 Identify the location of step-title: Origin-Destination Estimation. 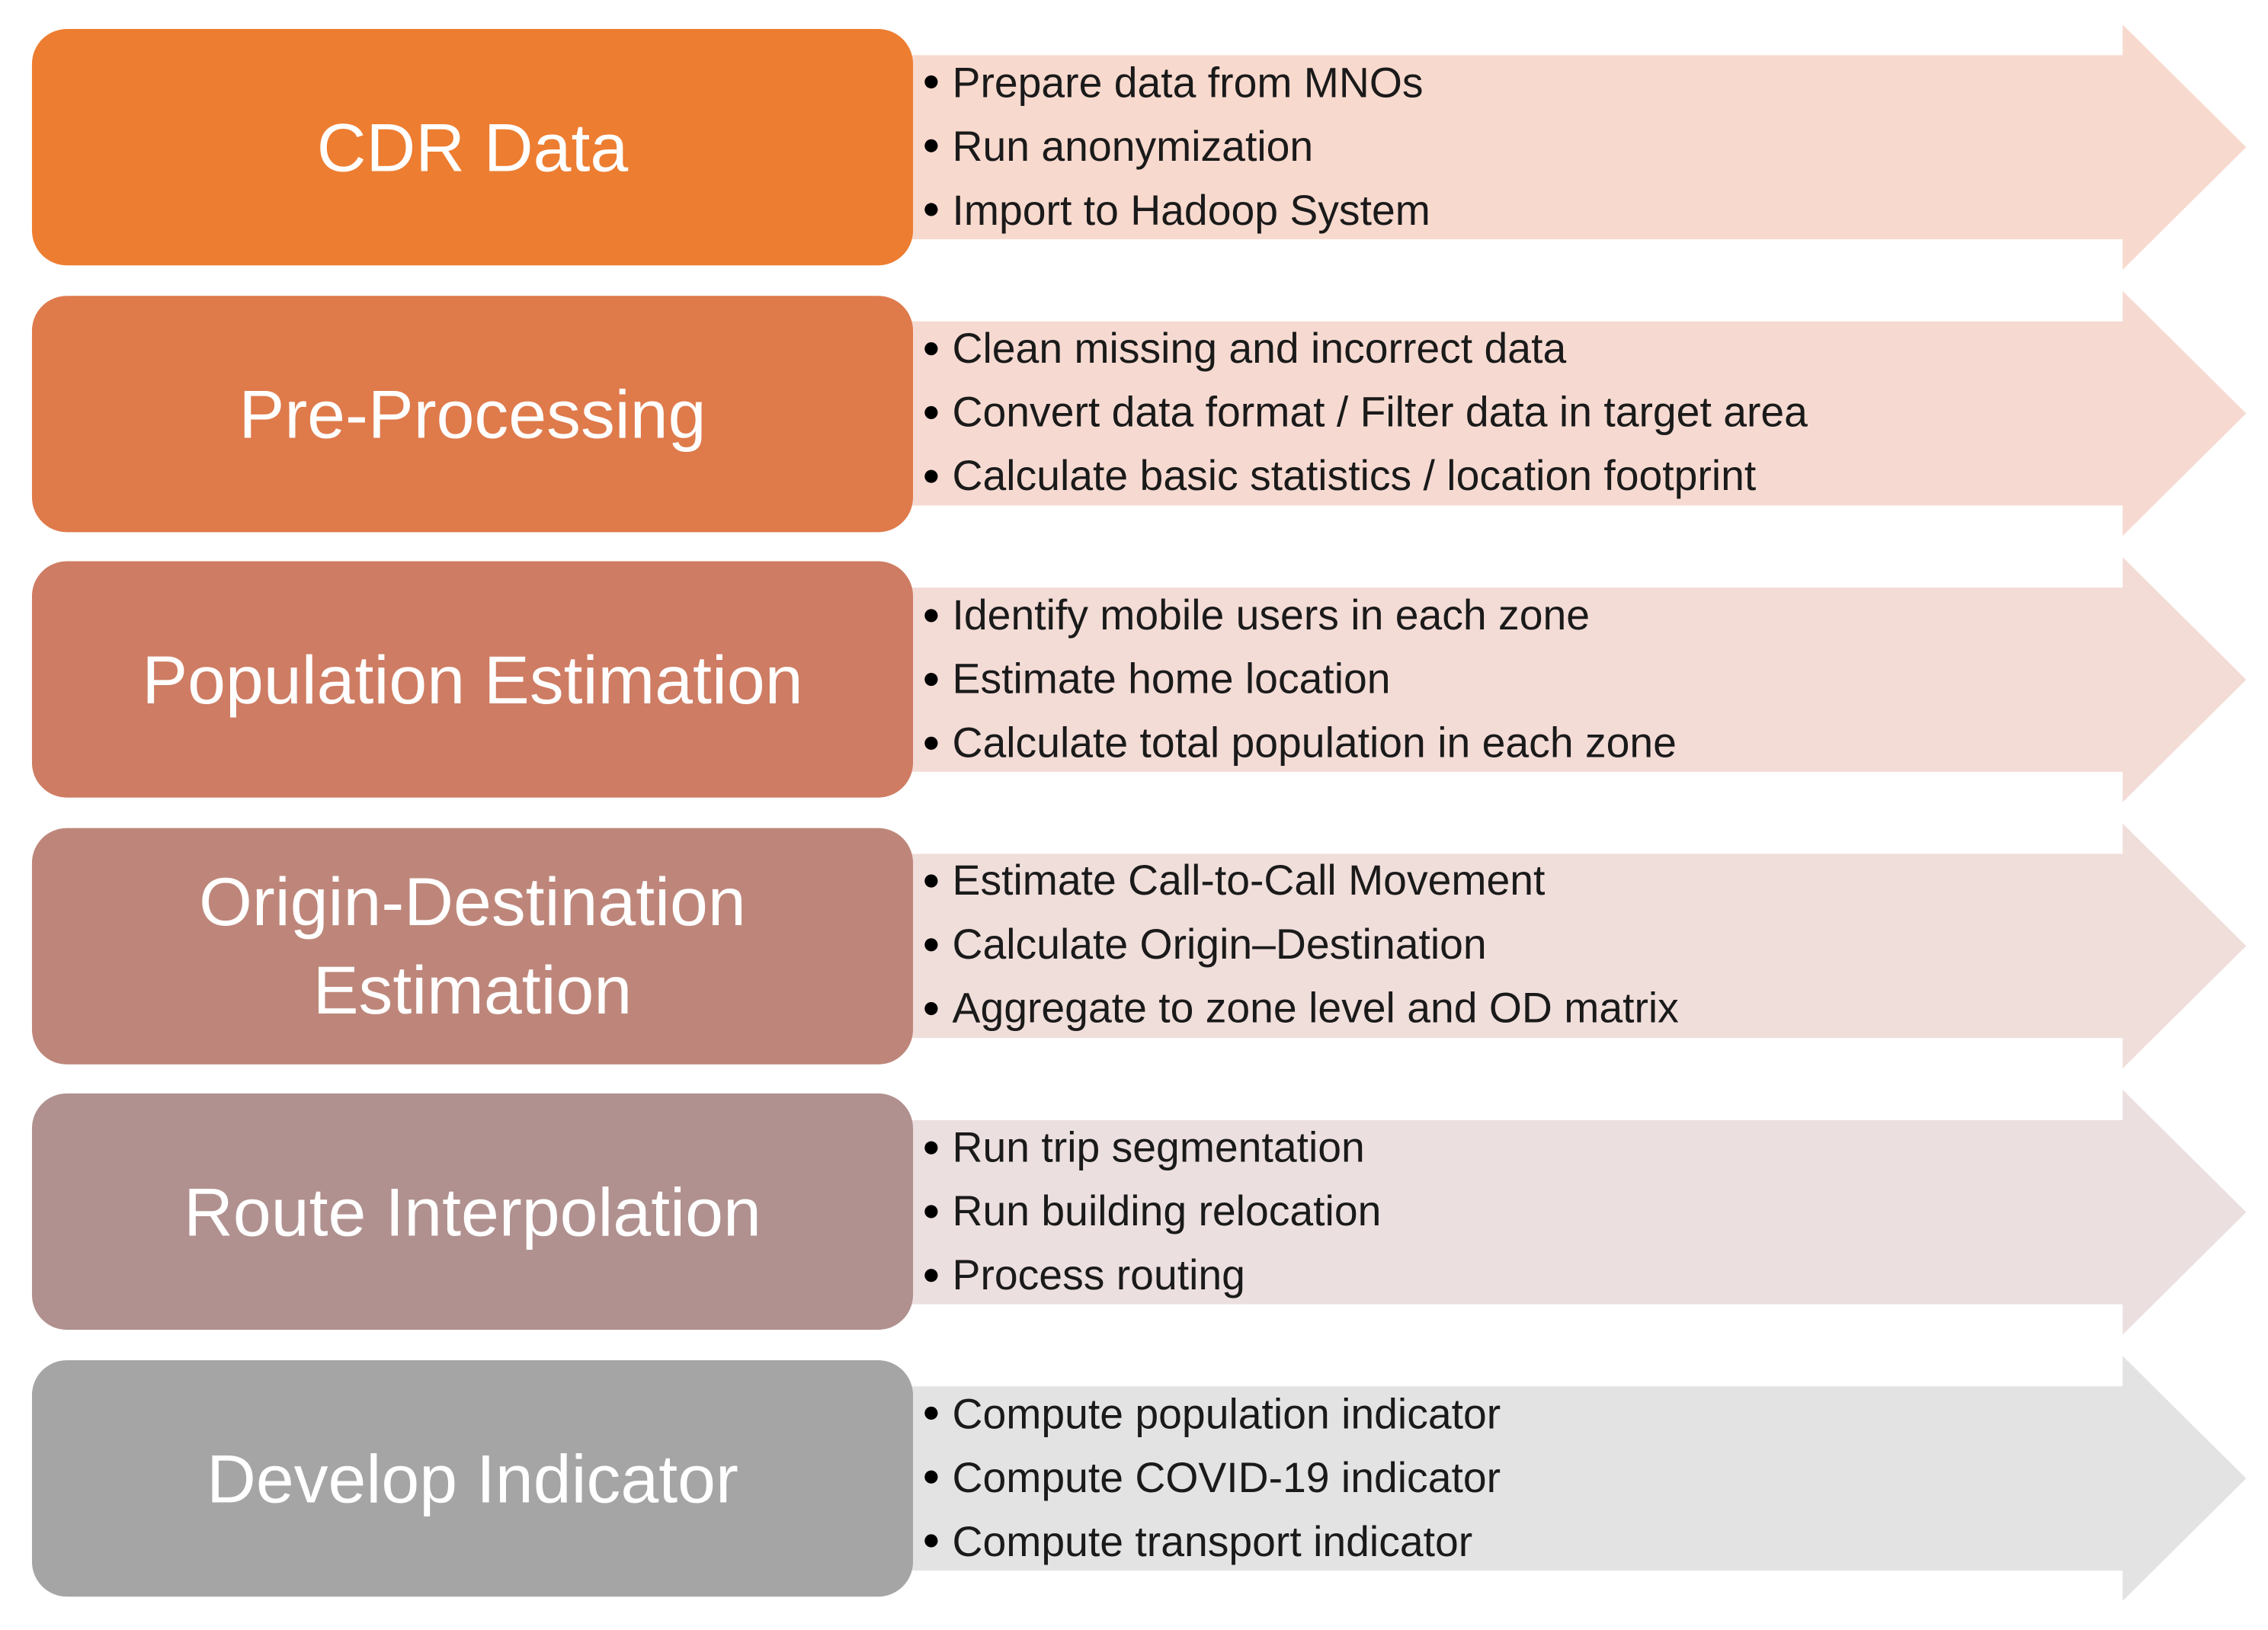
(472, 946).